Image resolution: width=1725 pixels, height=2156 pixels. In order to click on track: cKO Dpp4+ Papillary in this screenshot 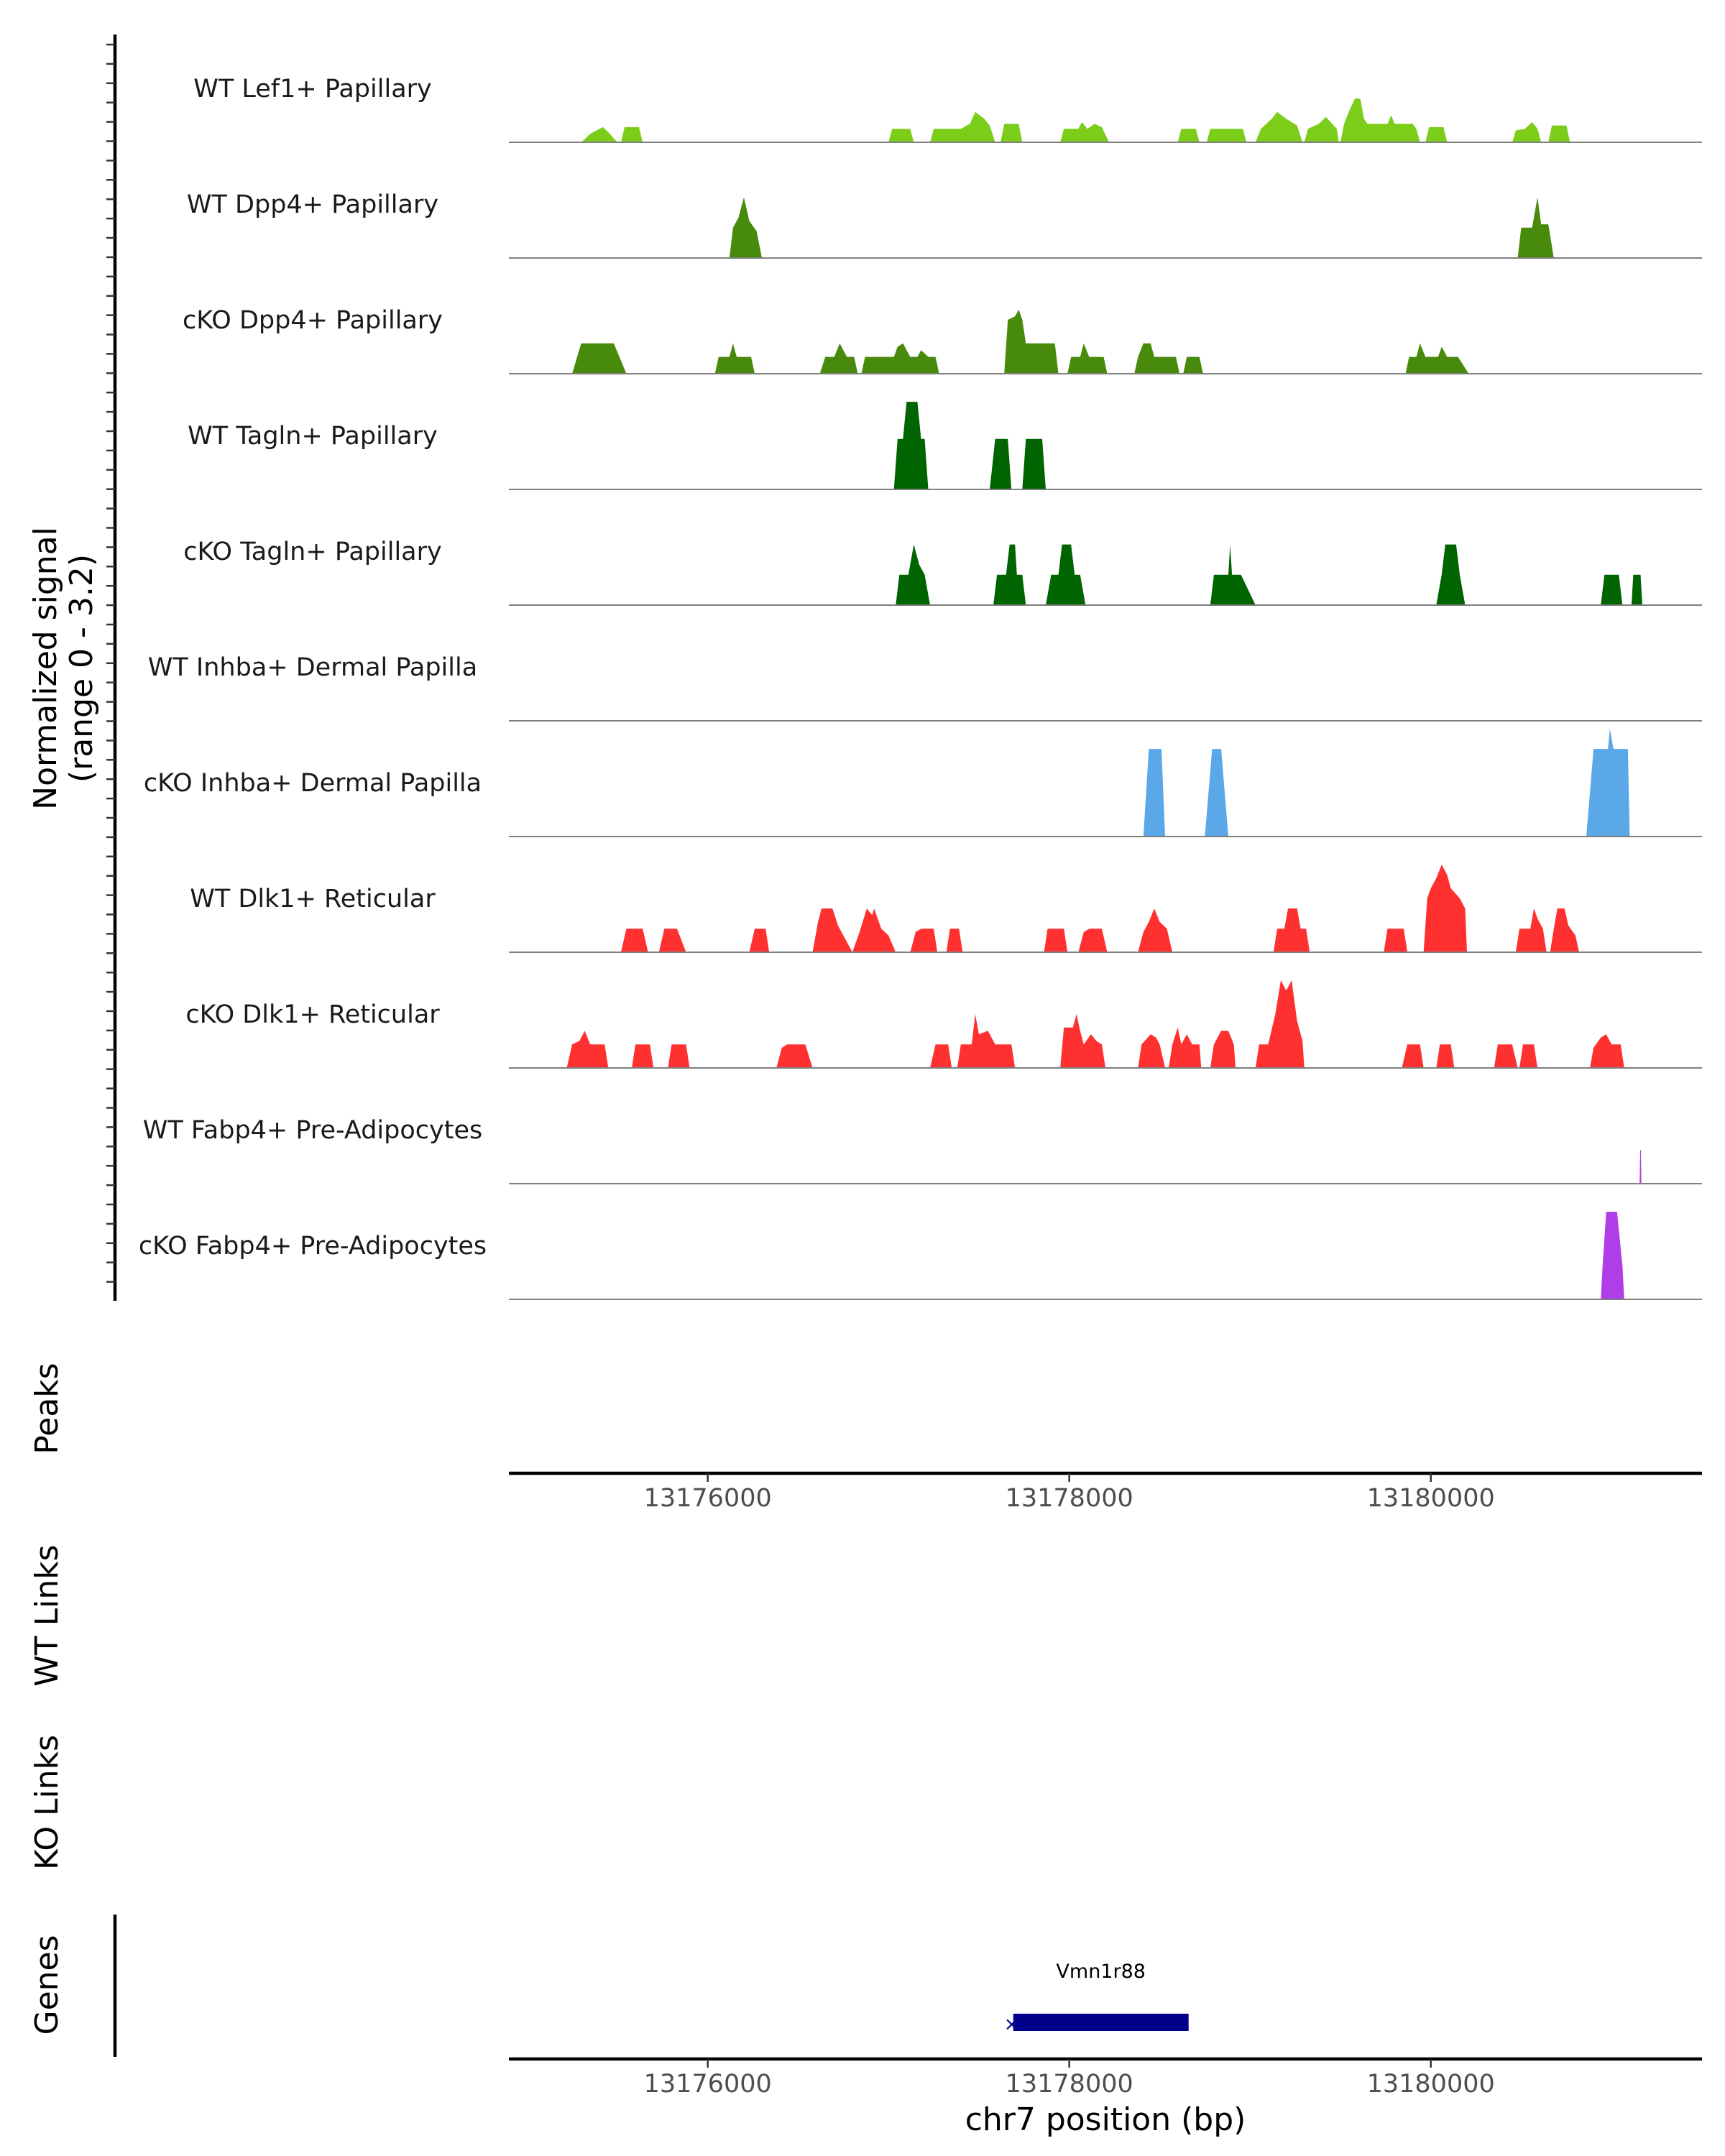, I will do `click(942, 340)`.